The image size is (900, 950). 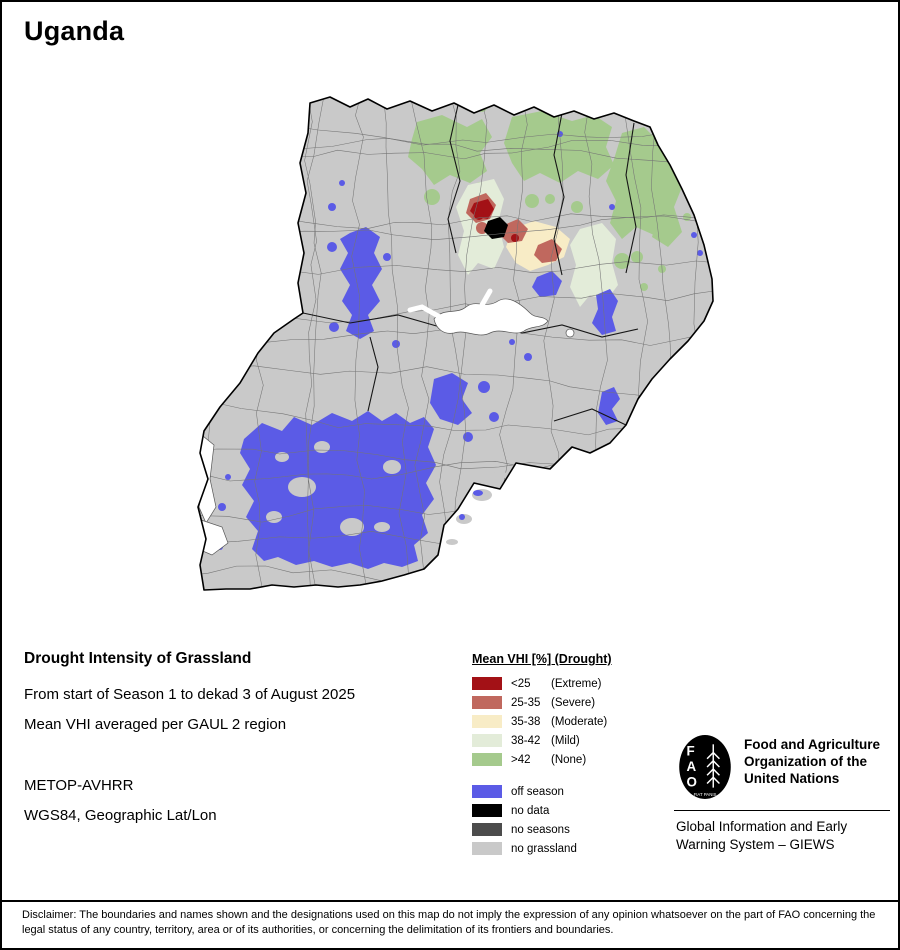 I want to click on legend-label: (None), so click(x=569, y=759).